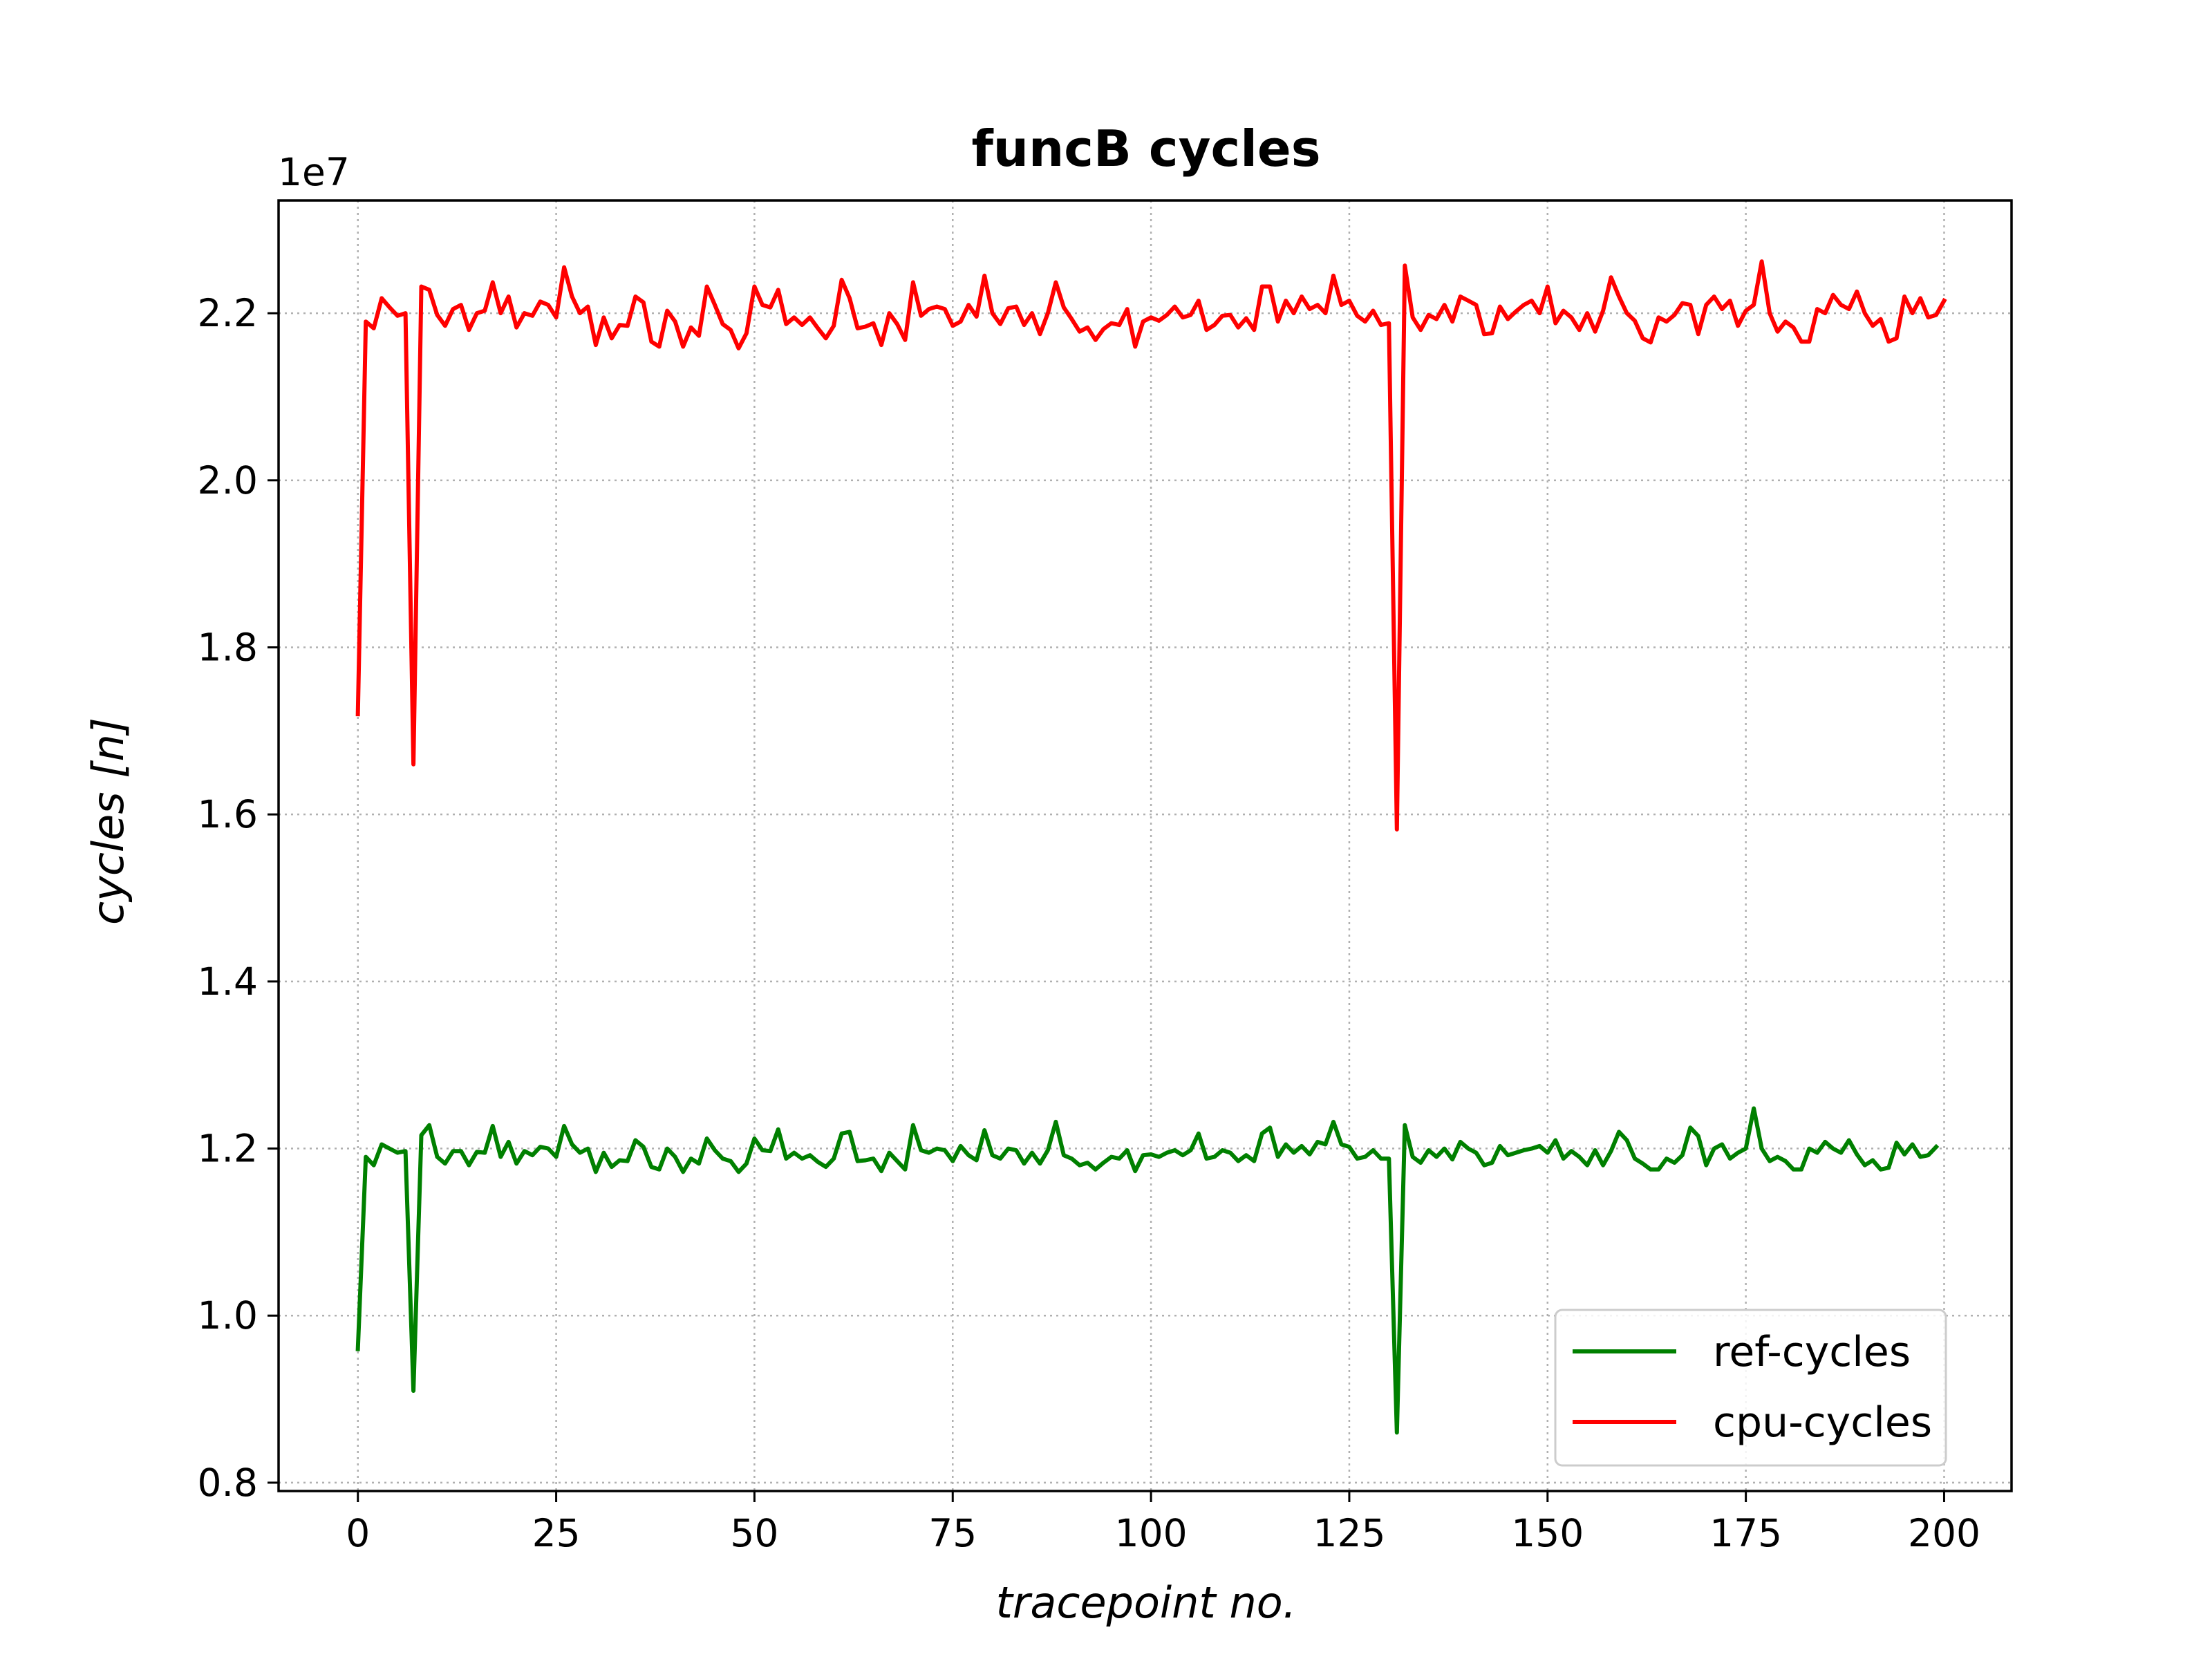 The height and width of the screenshot is (1659, 2212). Describe the element at coordinates (754, 1533) in the screenshot. I see `x-tick-label: 50` at that location.